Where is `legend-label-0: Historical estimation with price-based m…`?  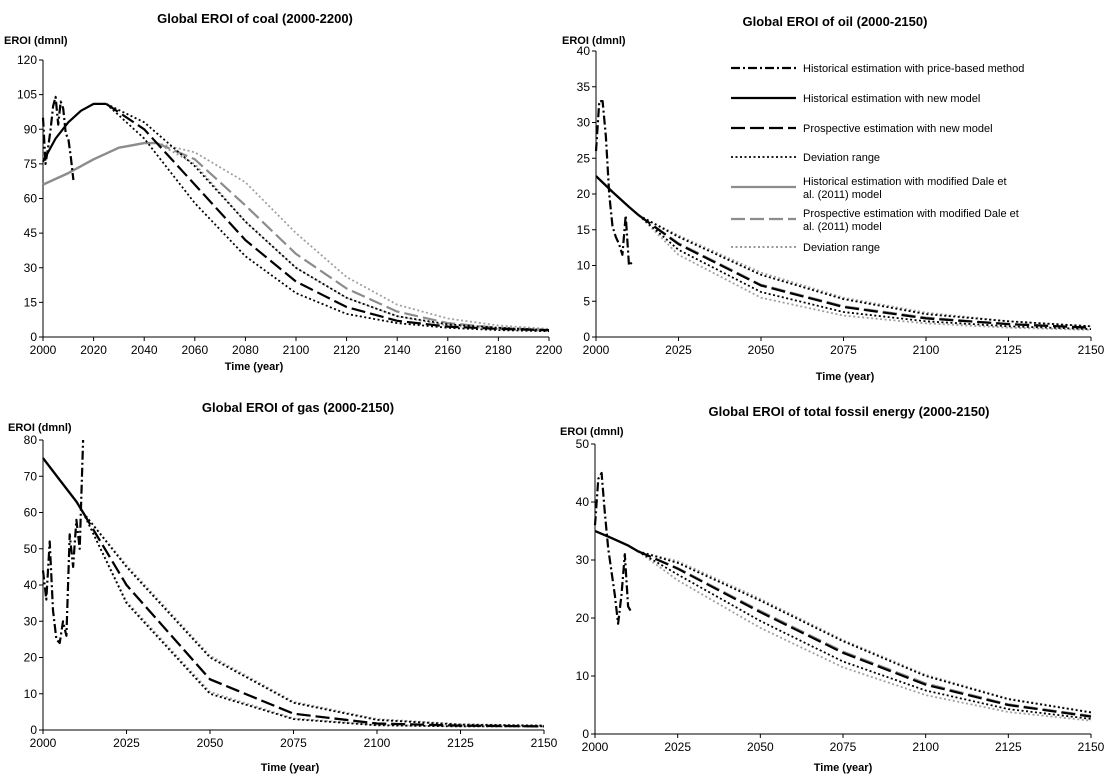 legend-label-0: Historical estimation with price-based m… is located at coordinates (913, 69).